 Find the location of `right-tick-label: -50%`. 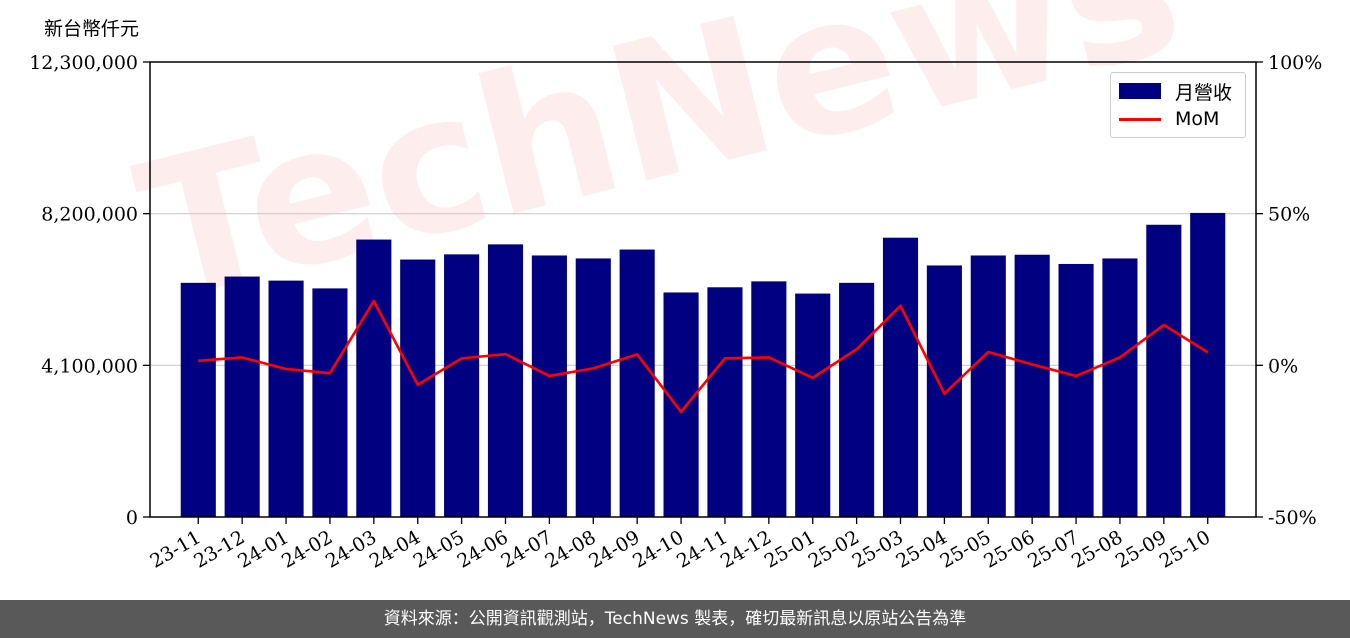

right-tick-label: -50% is located at coordinates (1292, 518).